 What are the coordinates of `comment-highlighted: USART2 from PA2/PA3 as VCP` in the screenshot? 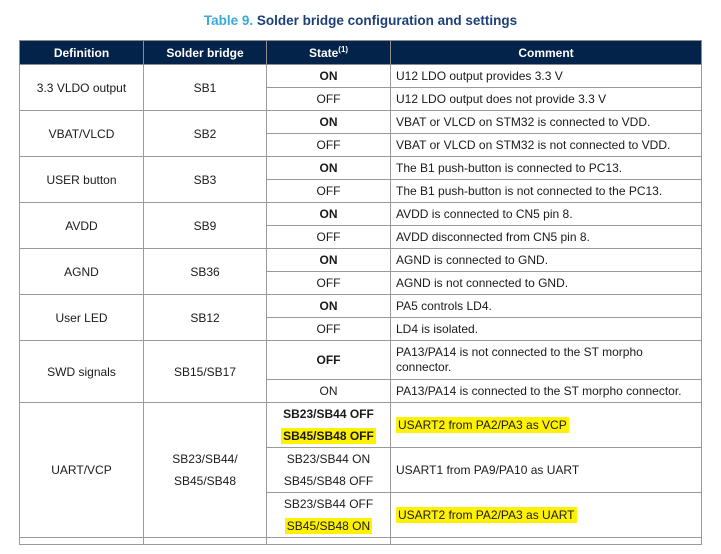 It's located at (482, 425).